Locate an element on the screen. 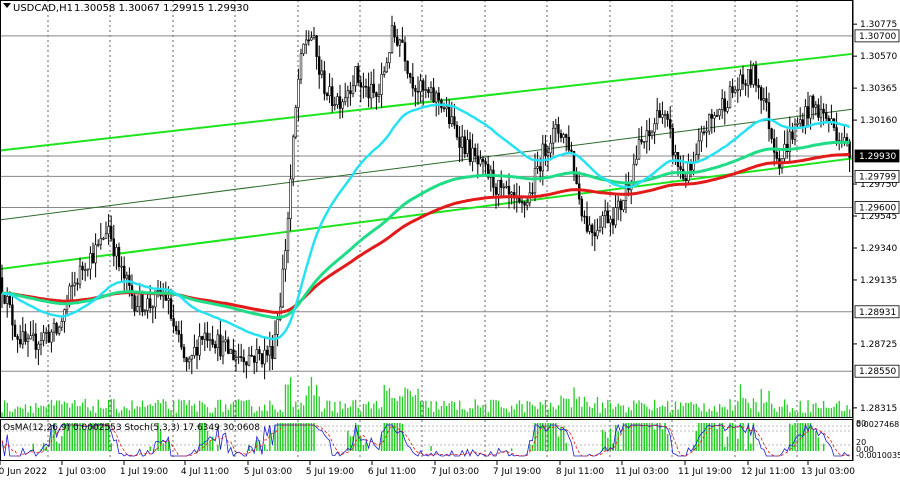 The width and height of the screenshot is (900, 481). symbol-dropdown-icon is located at coordinates (7, 5).